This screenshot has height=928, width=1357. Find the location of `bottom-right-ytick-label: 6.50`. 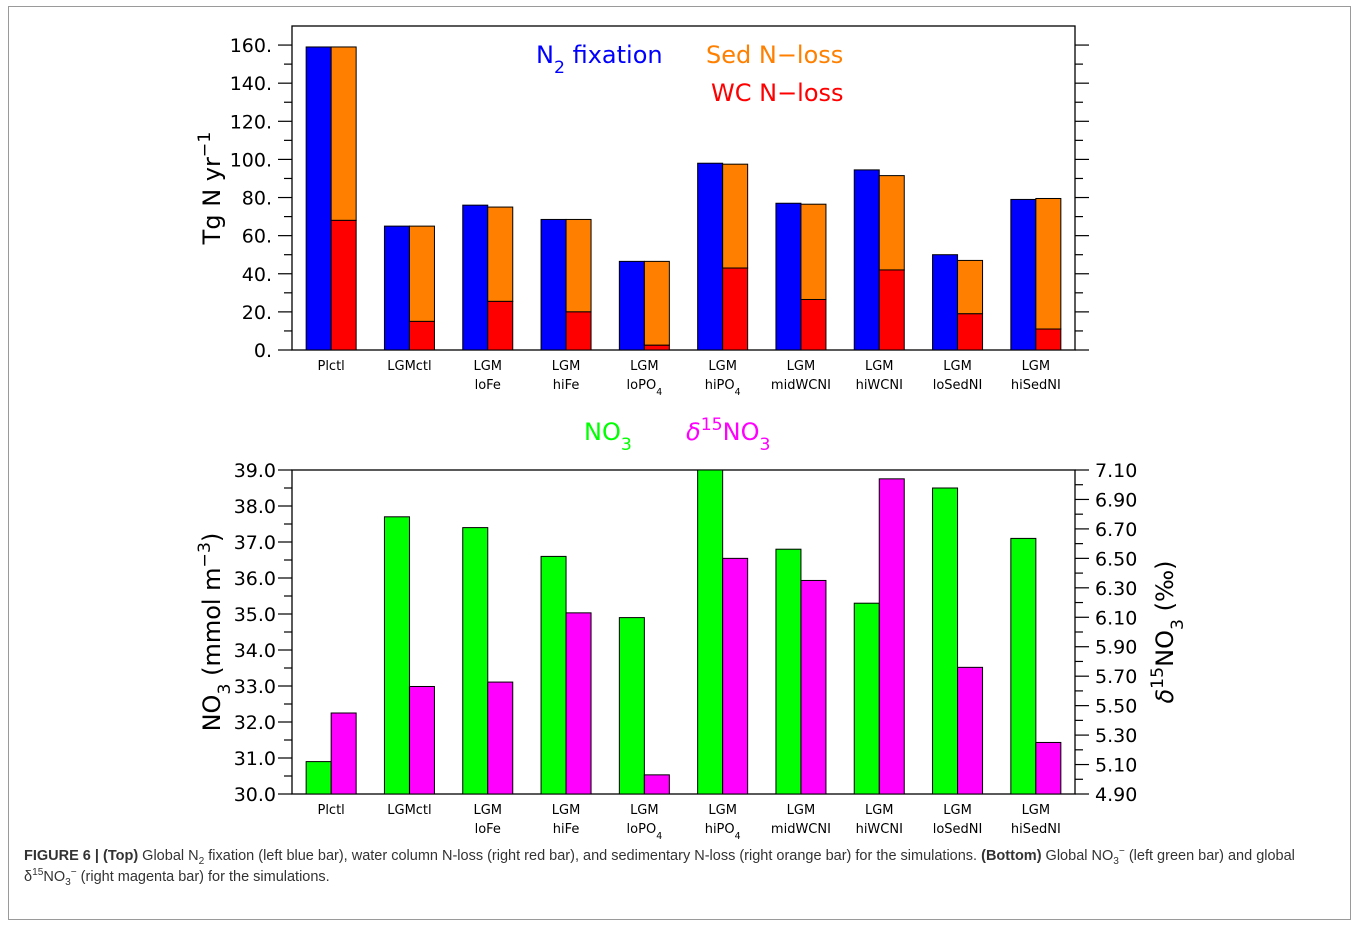

bottom-right-ytick-label: 6.50 is located at coordinates (1116, 559).